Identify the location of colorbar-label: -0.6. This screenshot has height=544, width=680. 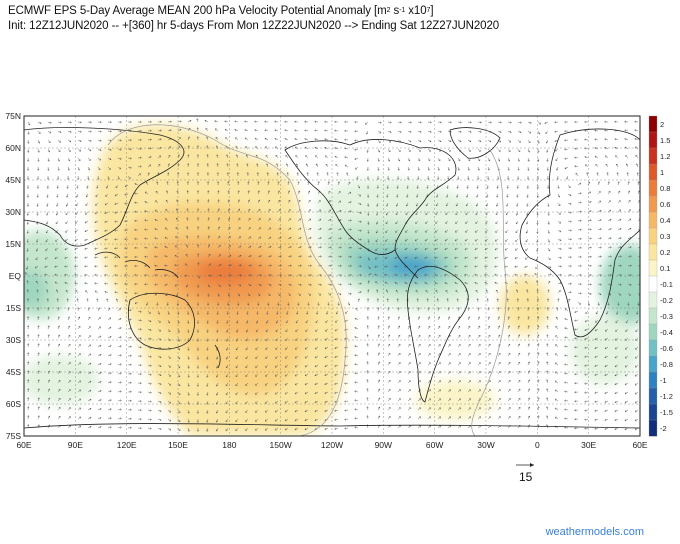
(666, 348).